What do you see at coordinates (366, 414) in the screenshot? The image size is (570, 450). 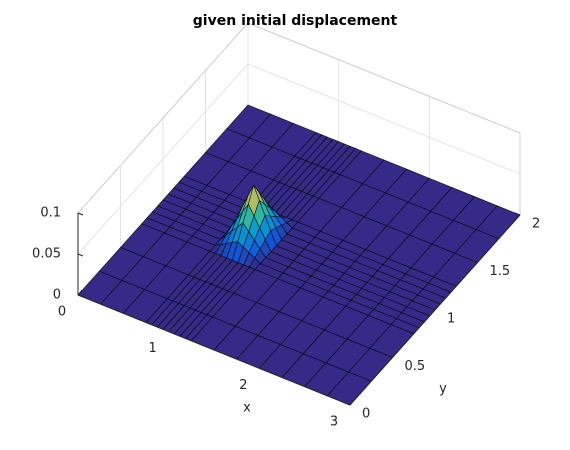 I see `y-tick-label: 0` at bounding box center [366, 414].